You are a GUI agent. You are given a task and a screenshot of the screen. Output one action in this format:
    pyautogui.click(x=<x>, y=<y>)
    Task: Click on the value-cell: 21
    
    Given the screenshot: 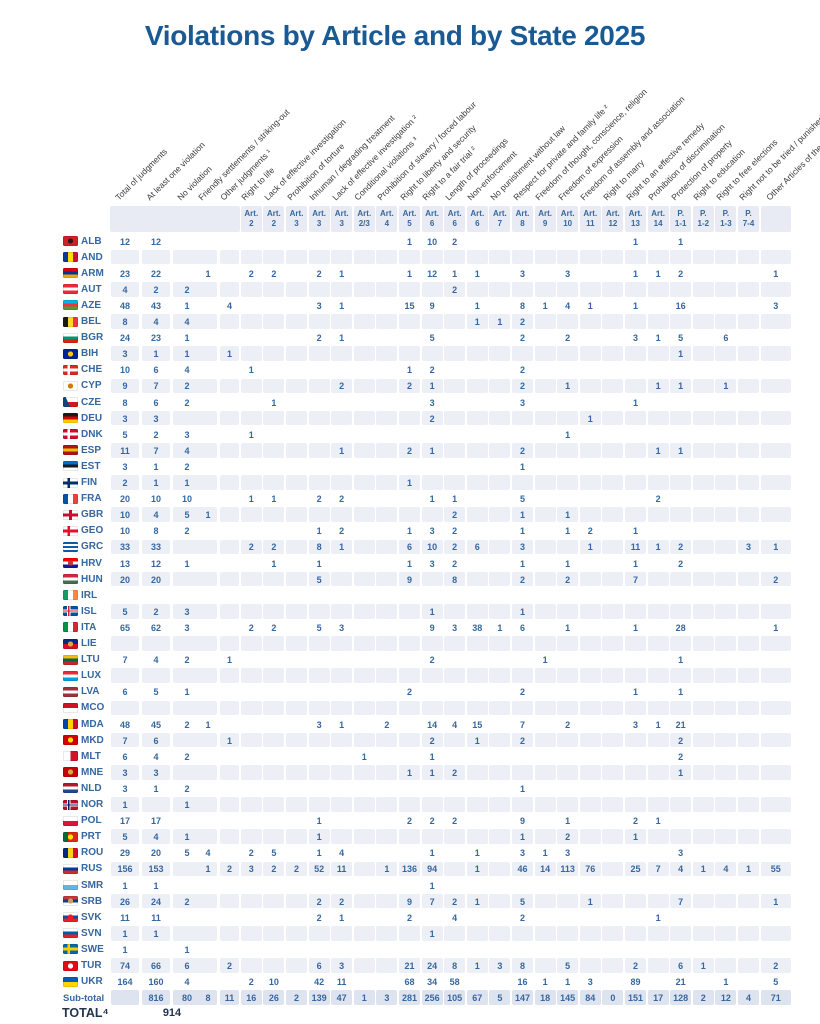 What is the action you would take?
    pyautogui.click(x=680, y=982)
    